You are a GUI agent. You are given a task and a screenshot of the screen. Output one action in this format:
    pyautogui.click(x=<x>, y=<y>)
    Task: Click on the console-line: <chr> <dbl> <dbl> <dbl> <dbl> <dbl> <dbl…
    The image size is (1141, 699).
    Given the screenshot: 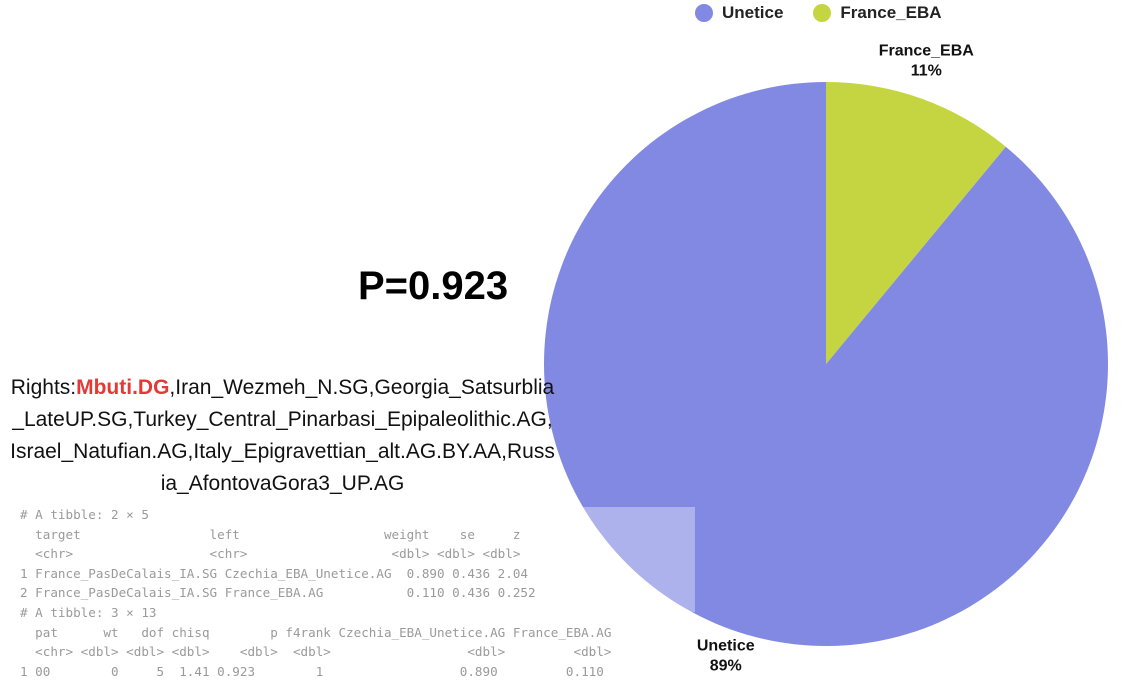 What is the action you would take?
    pyautogui.click(x=316, y=652)
    